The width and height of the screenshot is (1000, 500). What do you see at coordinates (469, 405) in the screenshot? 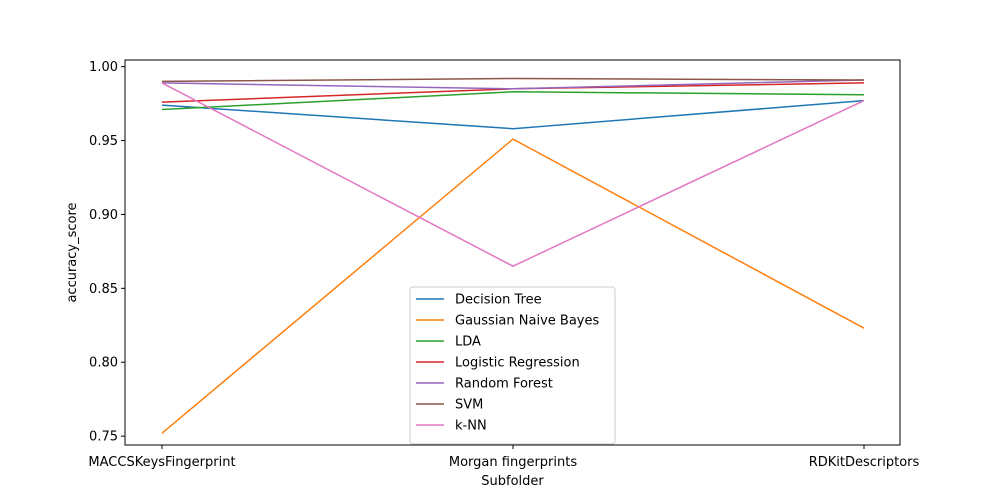
I see `legend-label: SVM` at bounding box center [469, 405].